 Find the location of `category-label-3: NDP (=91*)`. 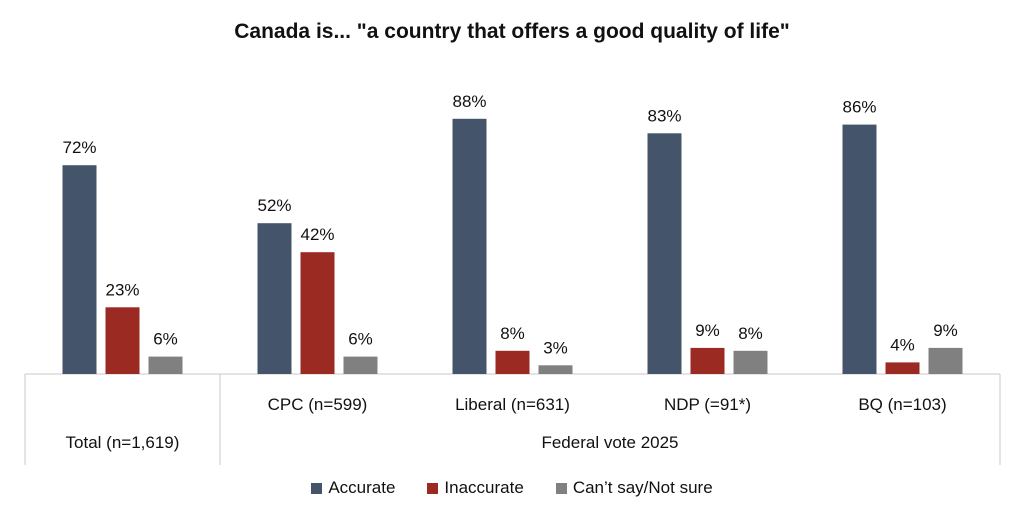

category-label-3: NDP (=91*) is located at coordinates (707, 404).